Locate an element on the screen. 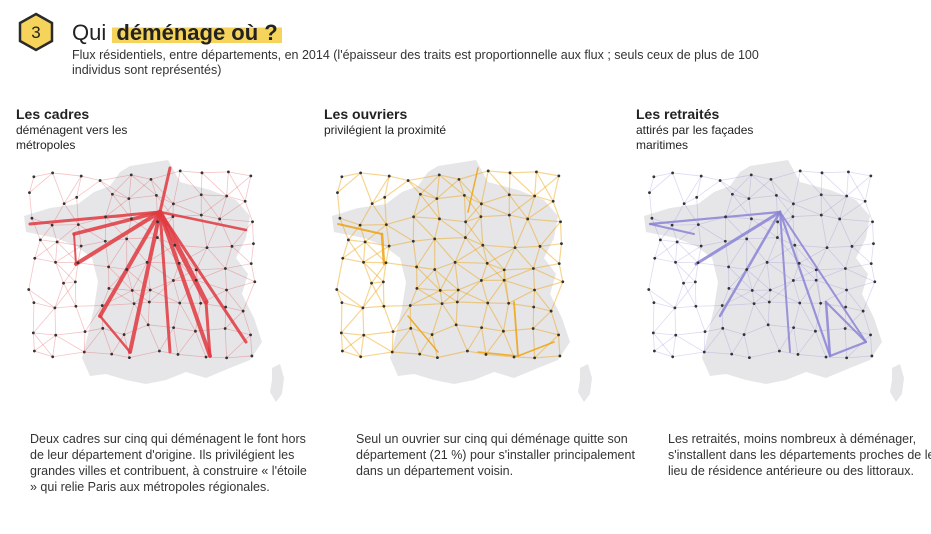  number-badge: 3 is located at coordinates (36, 32).